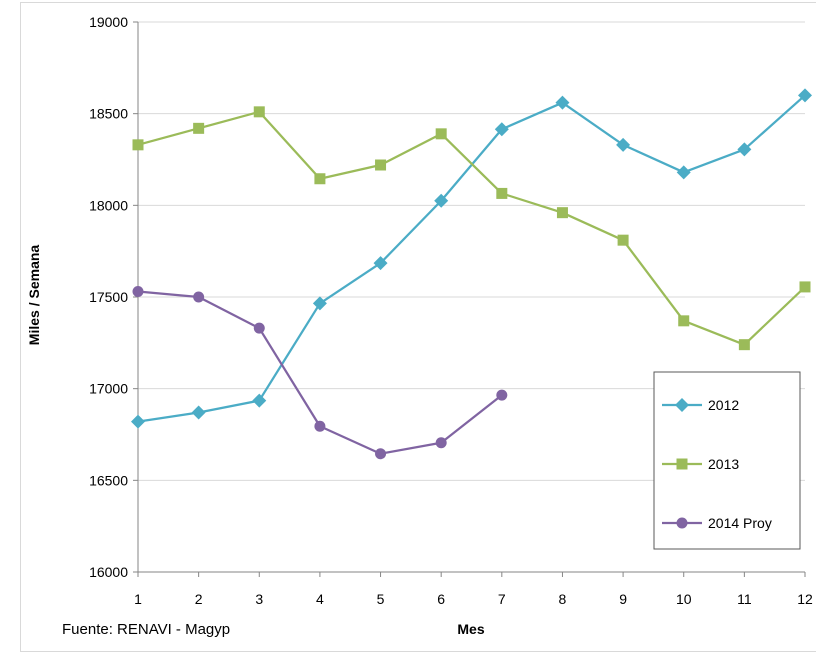 This screenshot has width=816, height=657. What do you see at coordinates (470, 629) in the screenshot?
I see `x-axis-title: Mes` at bounding box center [470, 629].